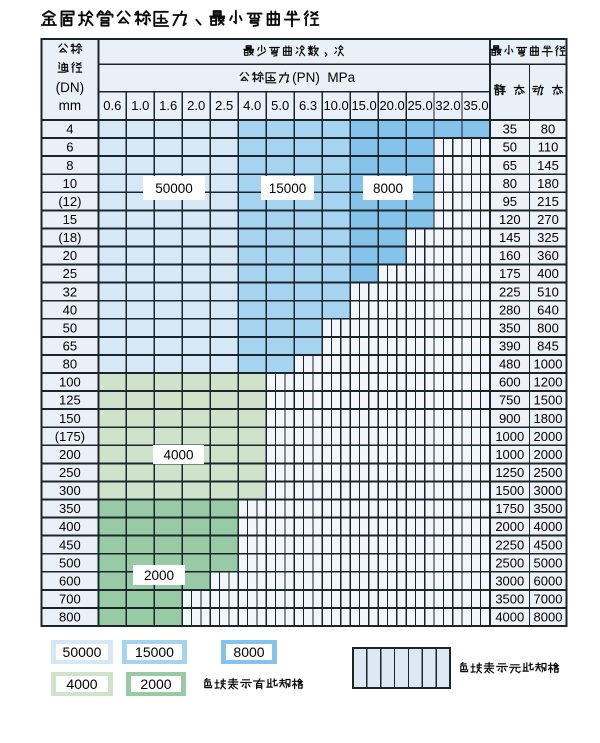 The image size is (600, 743). Describe the element at coordinates (391, 105) in the screenshot. I see `svg-text: 20.0` at that location.